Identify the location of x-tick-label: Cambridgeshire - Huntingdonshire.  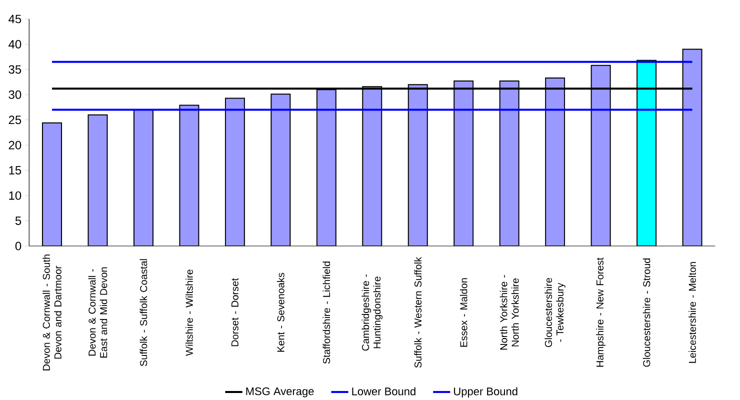
(372, 312).